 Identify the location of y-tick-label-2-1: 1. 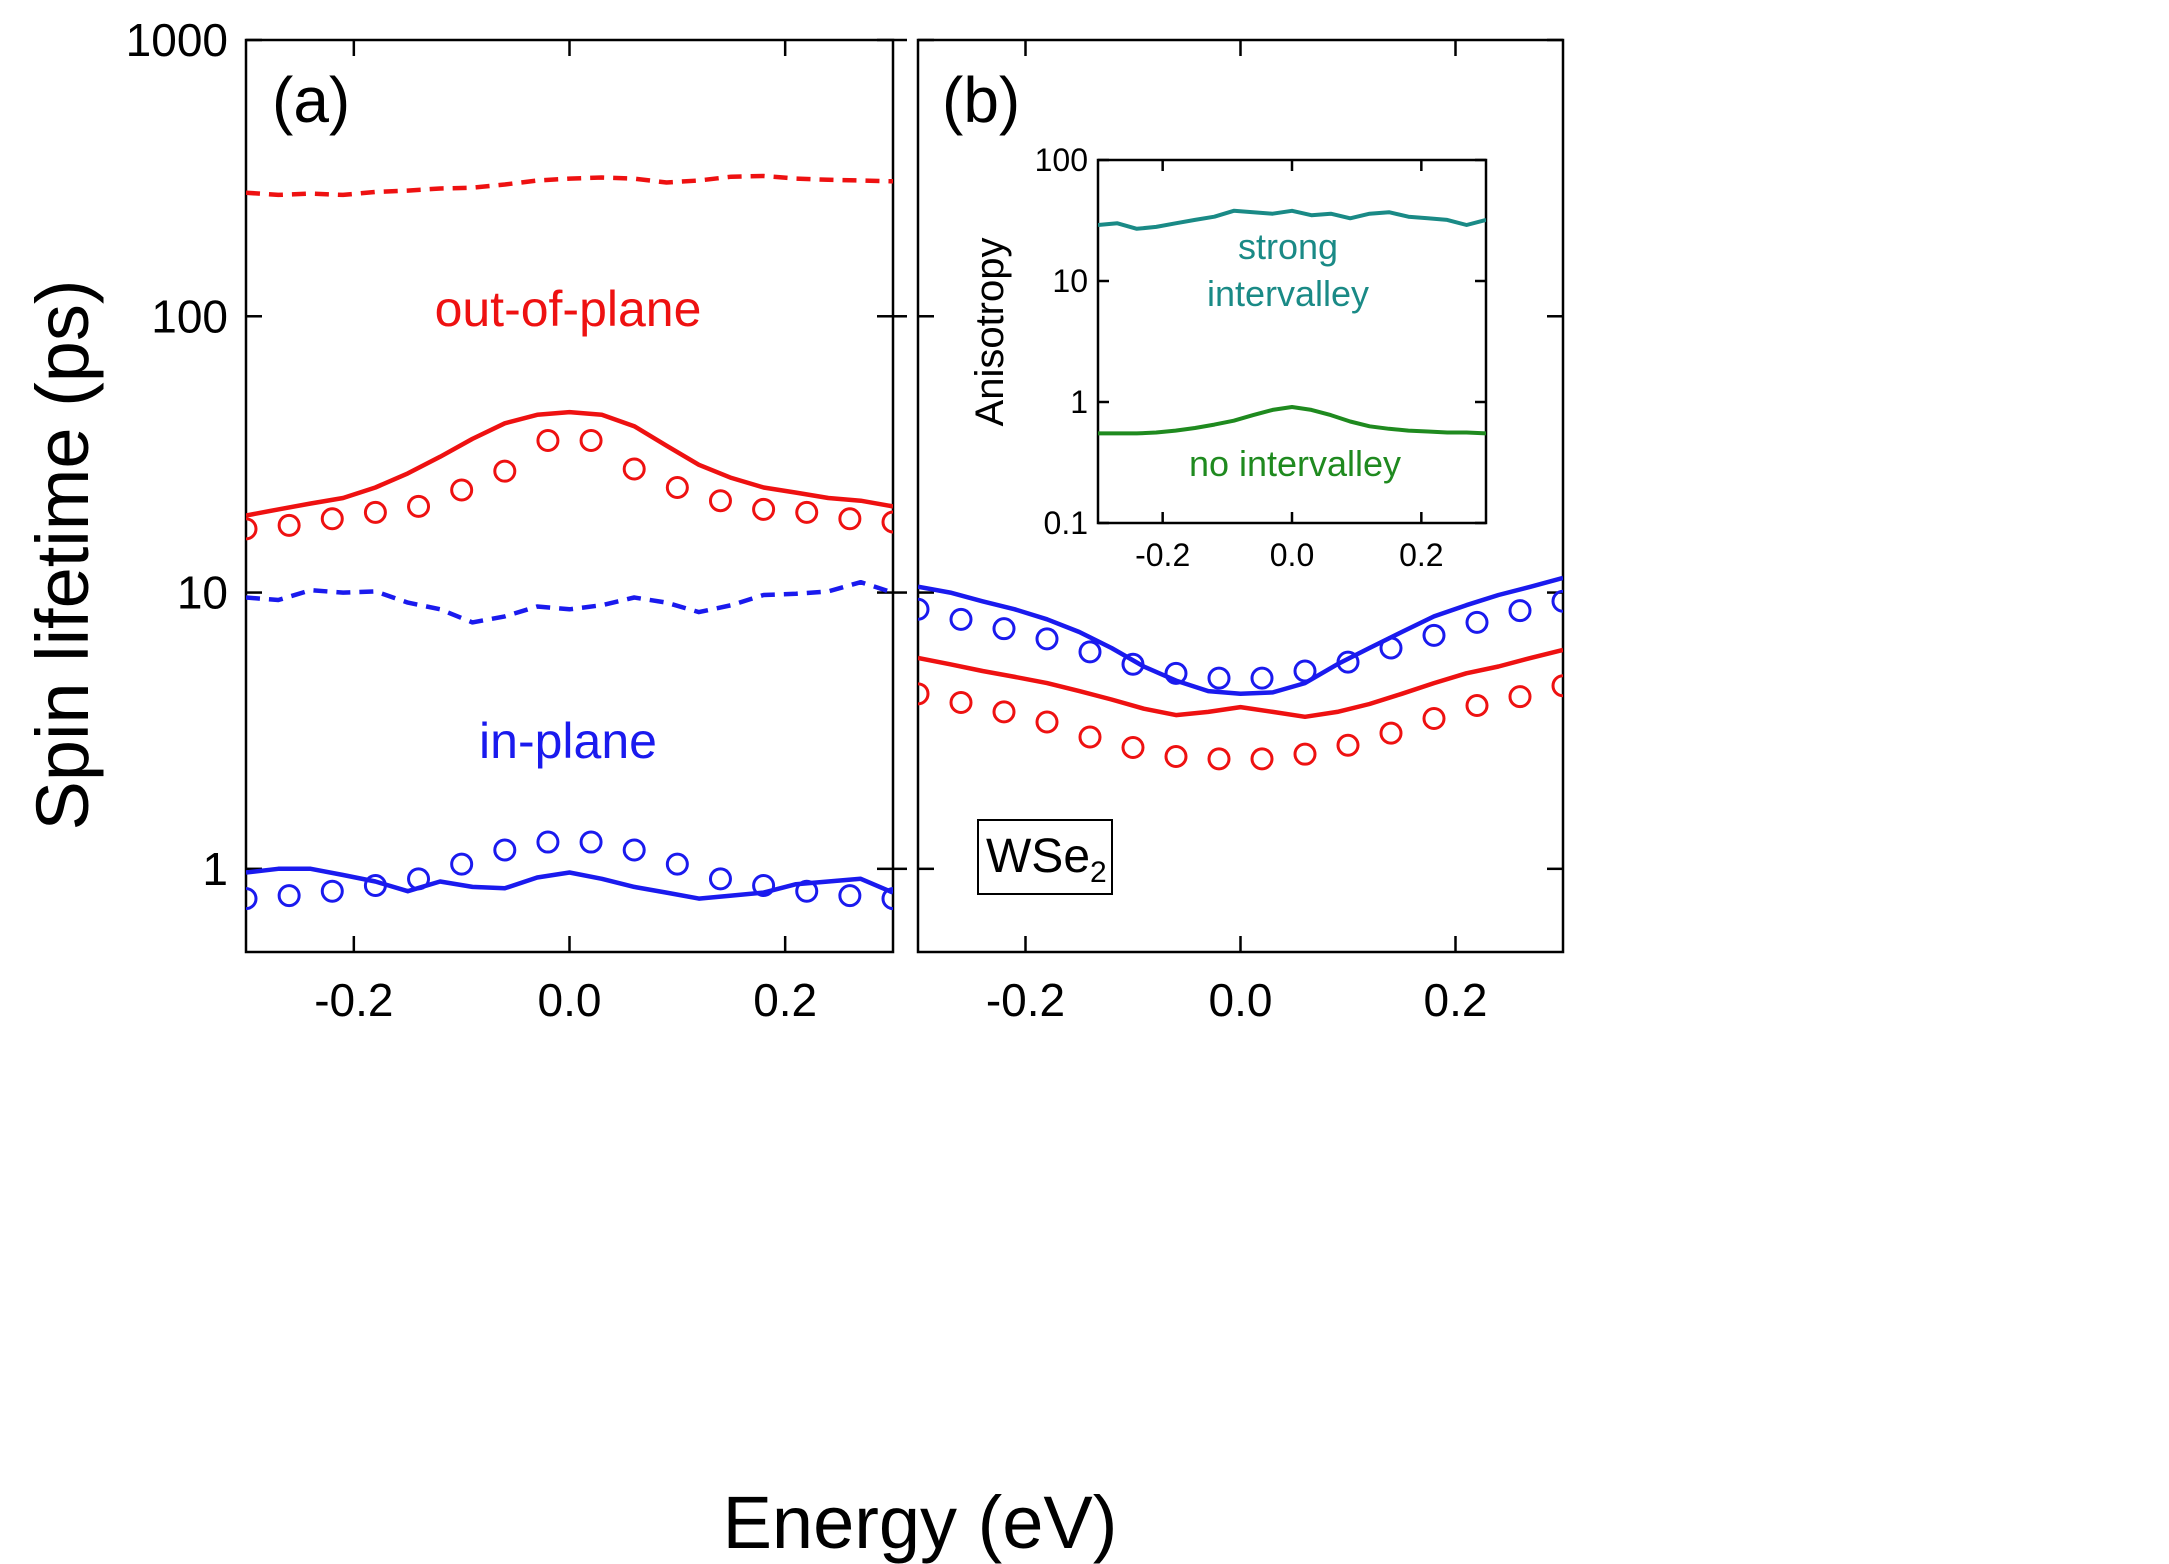
(1079, 402).